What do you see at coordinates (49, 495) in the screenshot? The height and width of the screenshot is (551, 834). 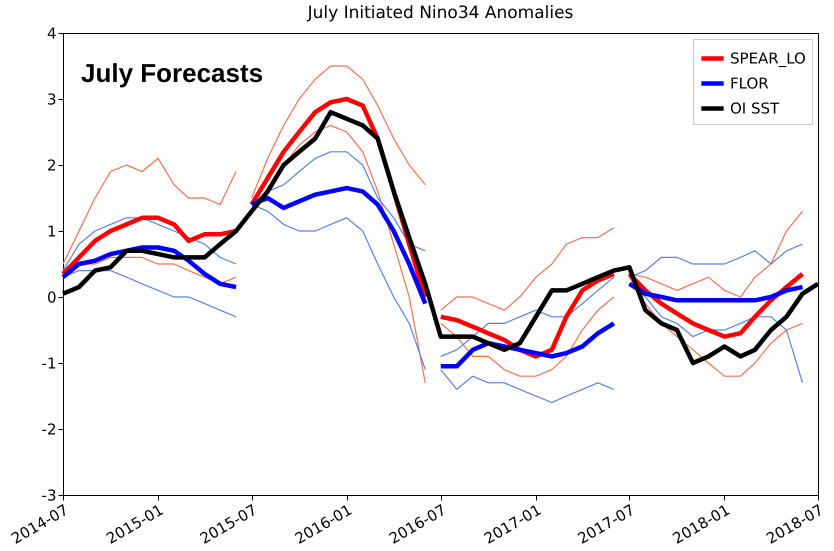 I see `y-tick-label: -3` at bounding box center [49, 495].